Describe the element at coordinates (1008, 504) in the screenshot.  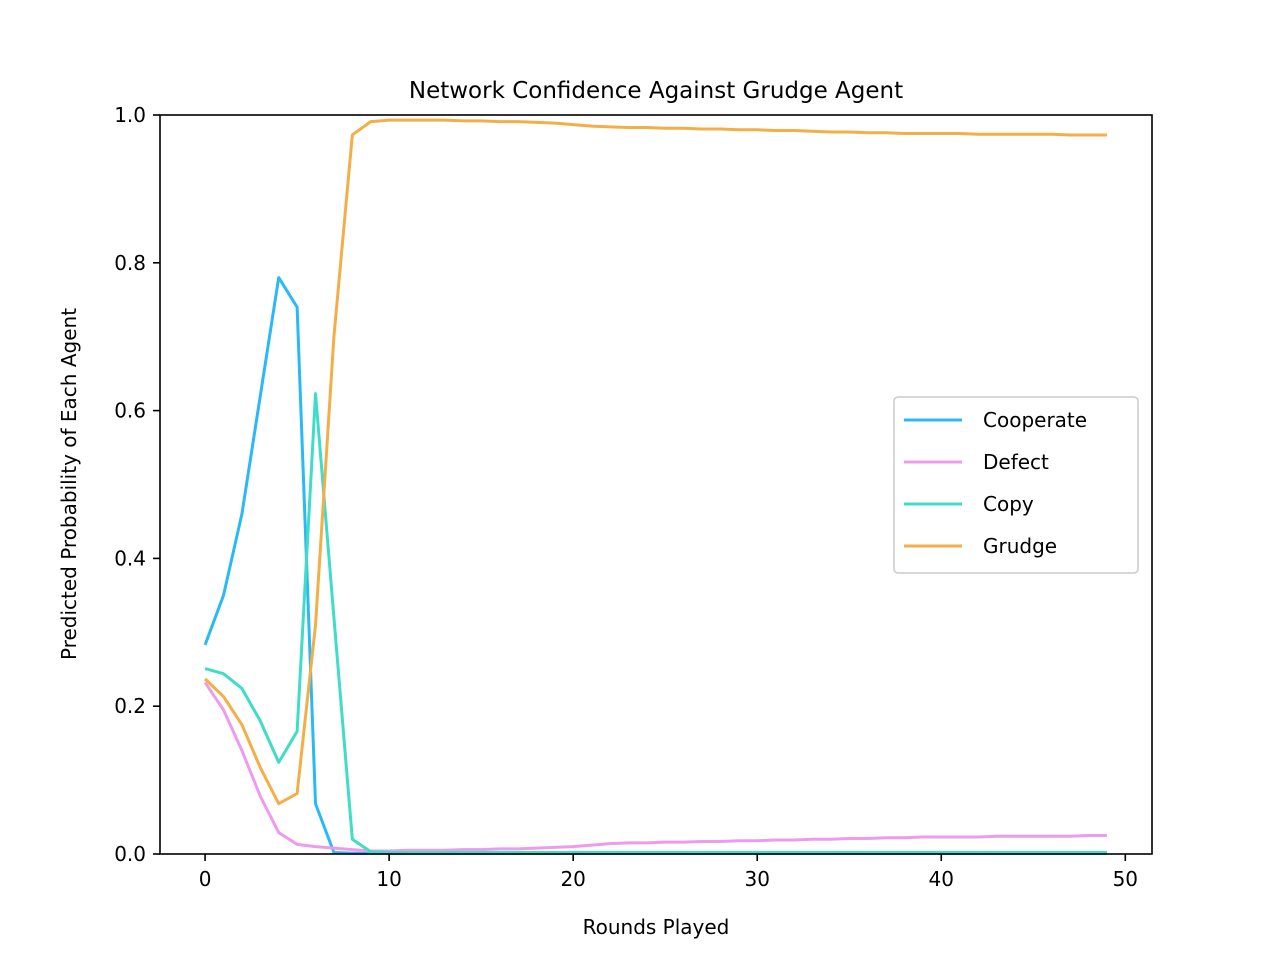
I see `legend-label: Copy` at that location.